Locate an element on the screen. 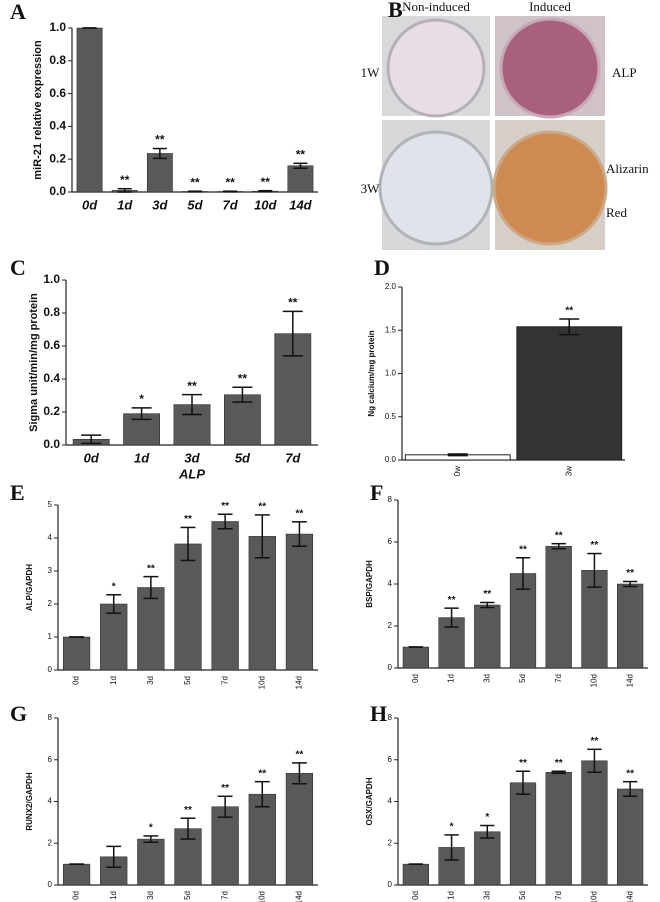 The image size is (660, 902). y-tick-label: 2.0 is located at coordinates (391, 286).